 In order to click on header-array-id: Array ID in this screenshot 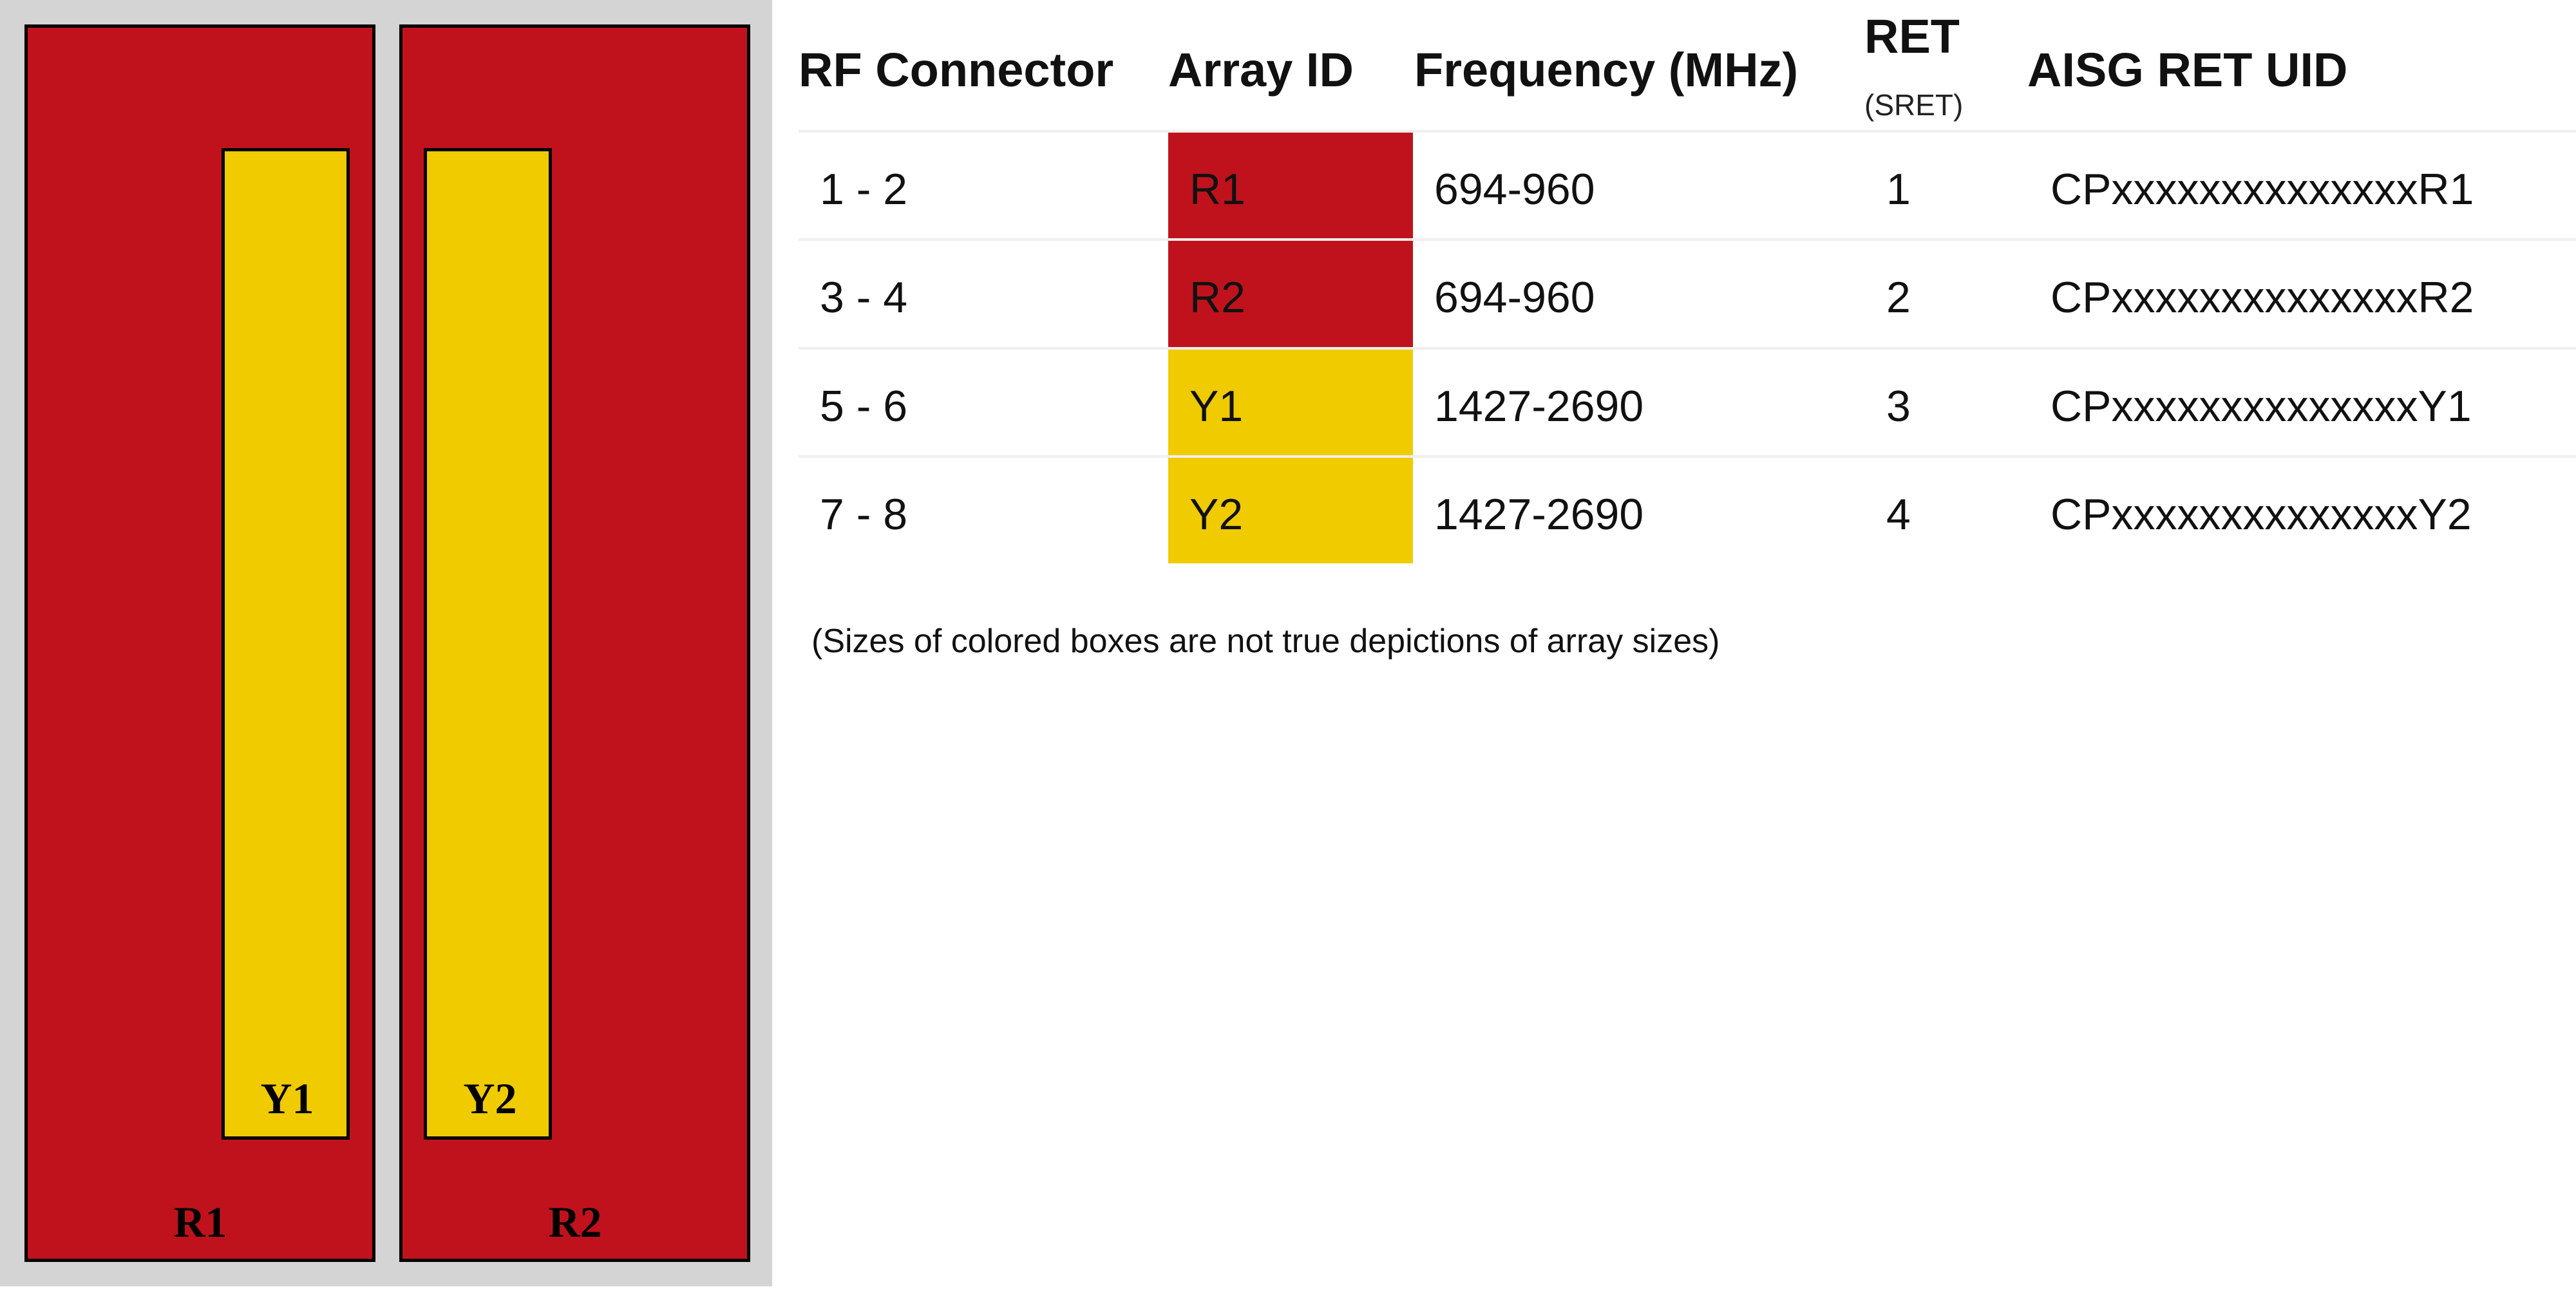, I will do `click(1261, 70)`.